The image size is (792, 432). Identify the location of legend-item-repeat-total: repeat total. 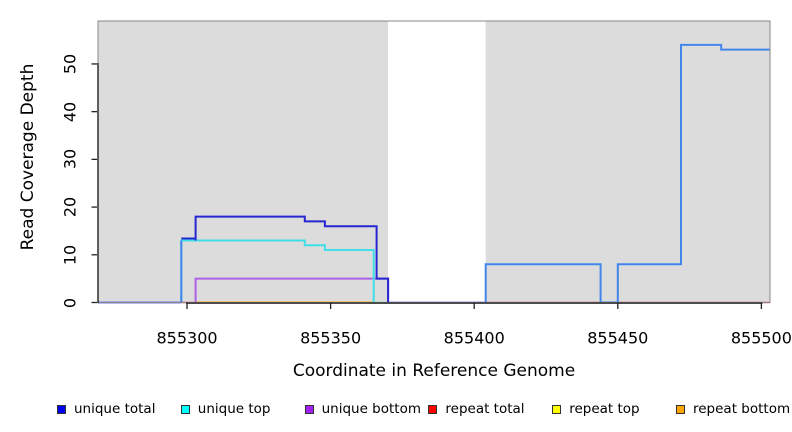
(476, 409).